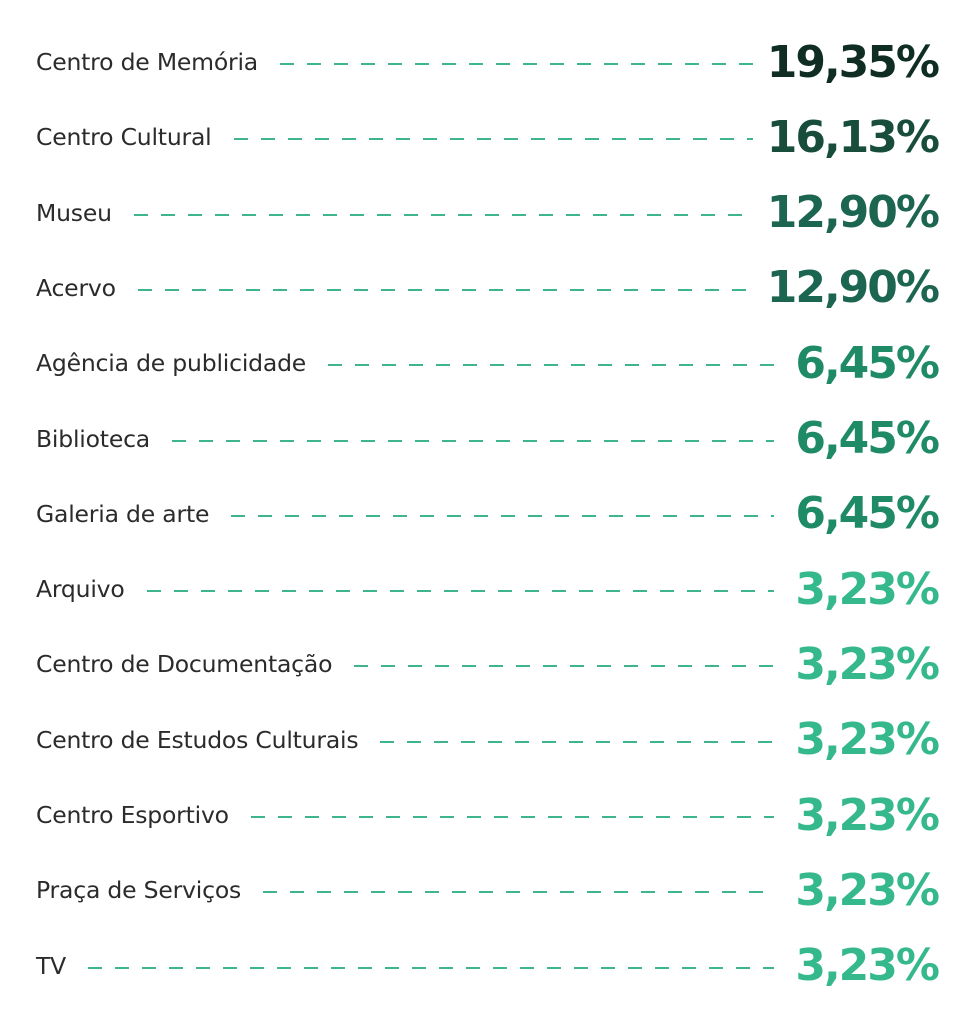 The width and height of the screenshot is (973, 1024). I want to click on list-item: Centro de Estudos Culturais 3,23%, so click(488, 740).